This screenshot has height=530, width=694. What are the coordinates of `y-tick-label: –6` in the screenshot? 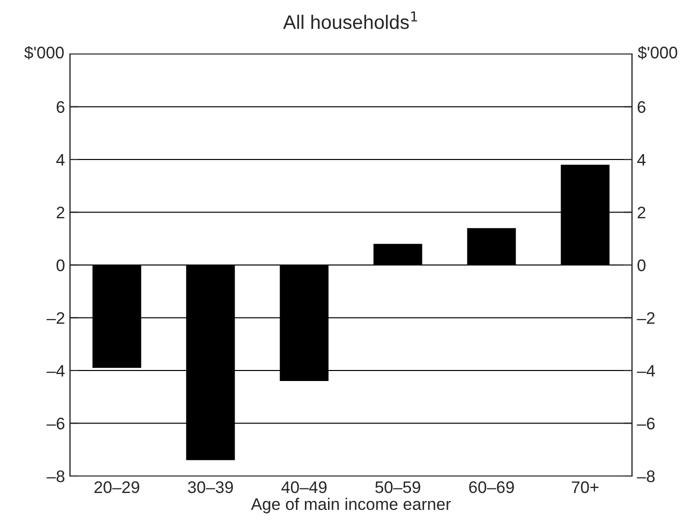 It's located at (55, 424).